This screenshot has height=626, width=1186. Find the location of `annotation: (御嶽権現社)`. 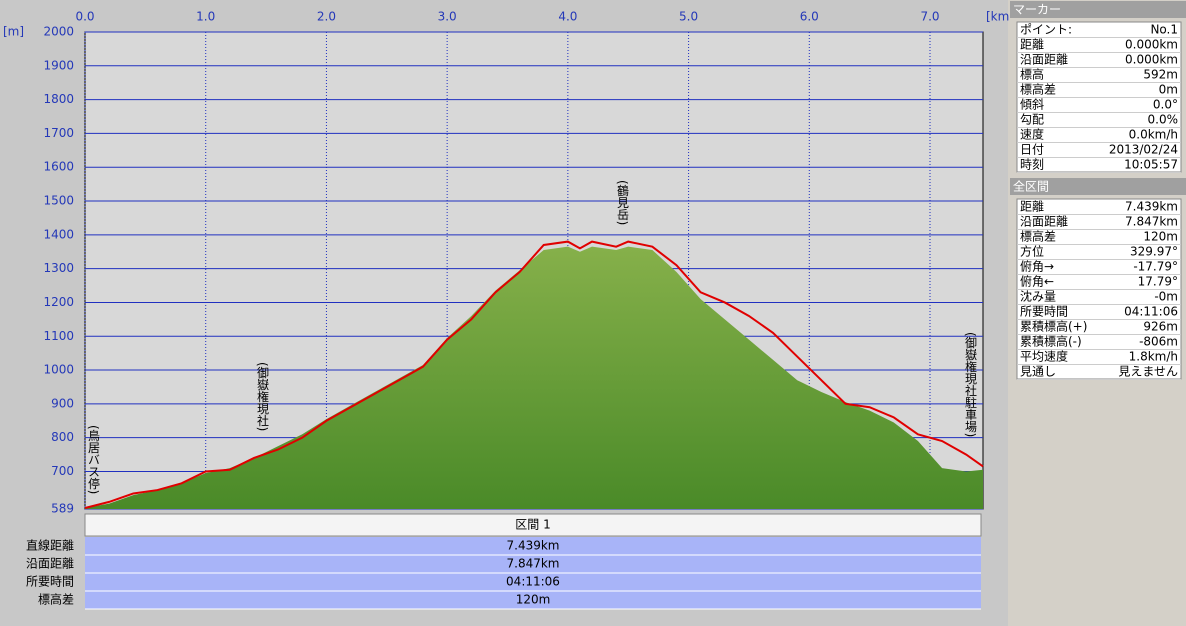

annotation: (御嶽権現社) is located at coordinates (263, 396).